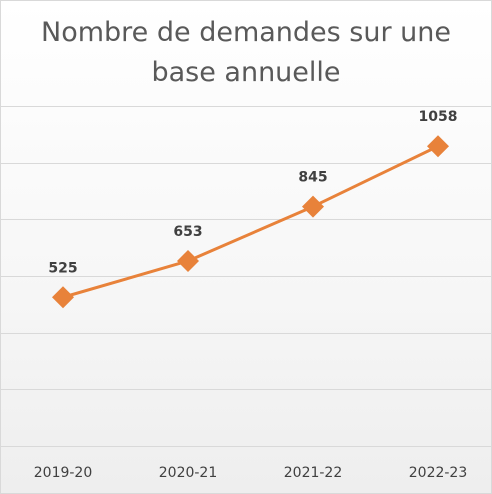  I want to click on chart-title: Nombre de demandes sur une base annuelle, so click(246, 52).